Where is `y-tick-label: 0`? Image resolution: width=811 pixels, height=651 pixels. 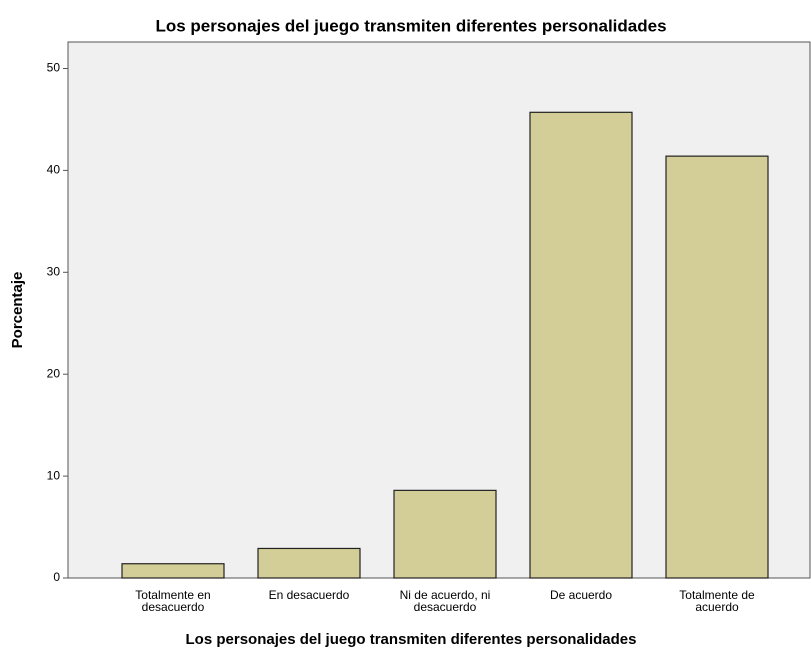
y-tick-label: 0 is located at coordinates (56, 577).